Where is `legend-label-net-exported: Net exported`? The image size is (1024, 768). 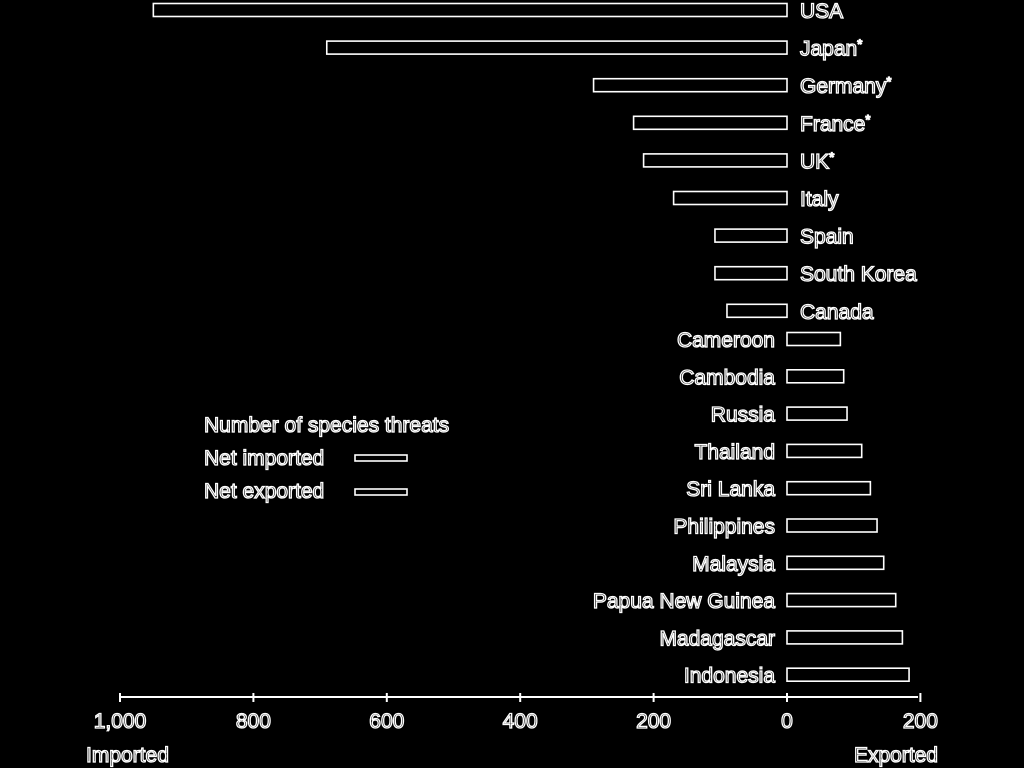 legend-label-net-exported: Net exported is located at coordinates (264, 491).